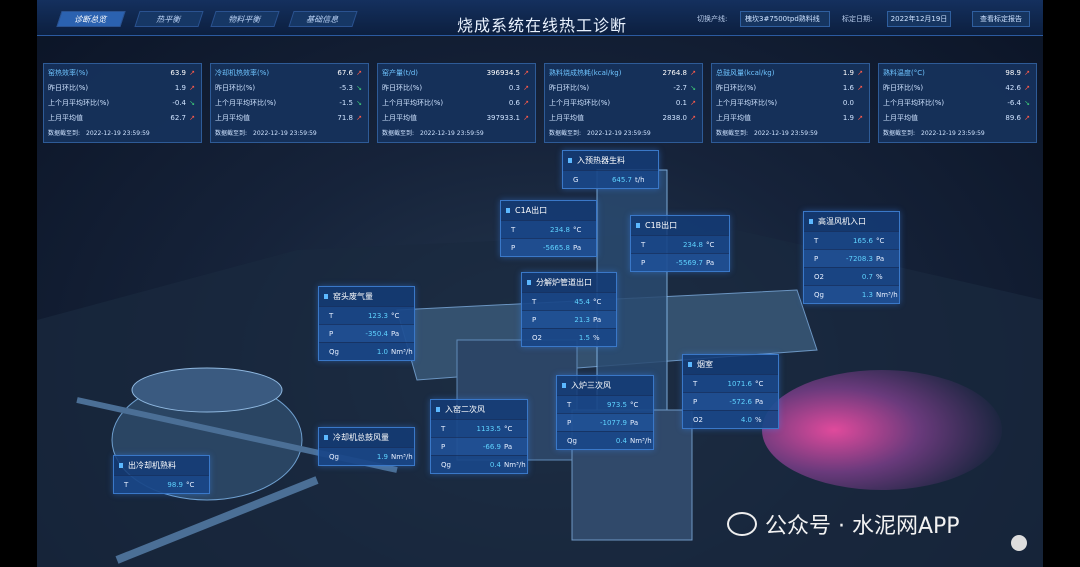  I want to click on sensor-row: Qg 1.3 Nm³/h, so click(851, 294).